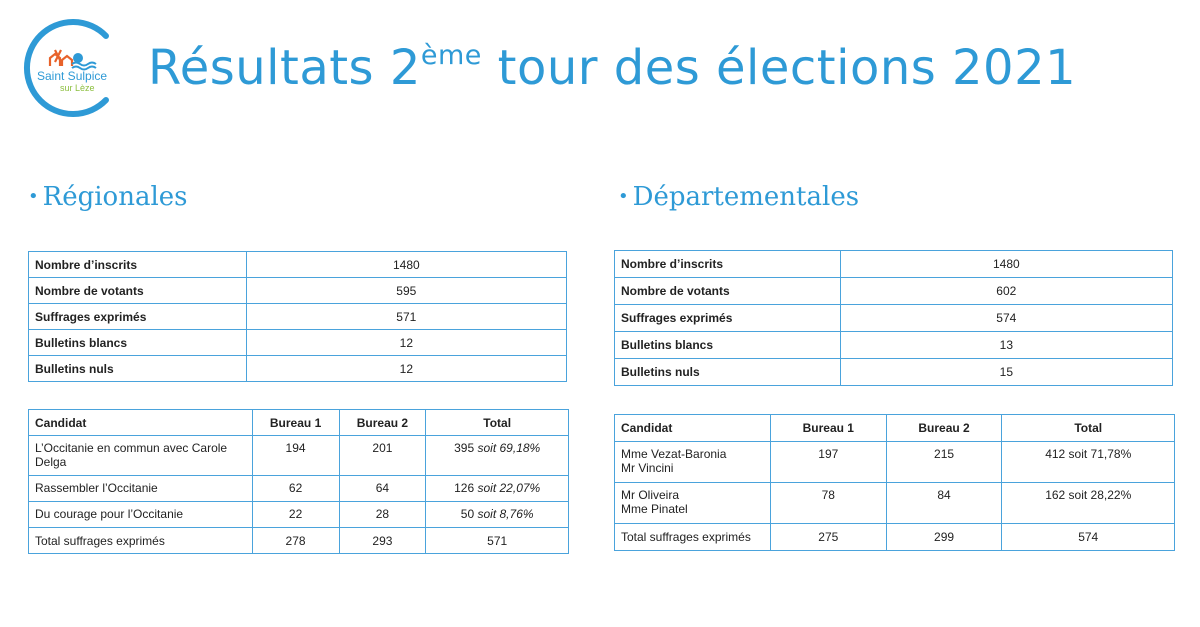 The image size is (1200, 627). Describe the element at coordinates (72, 76) in the screenshot. I see `logo-text-line1: Saint Sulpice` at that location.